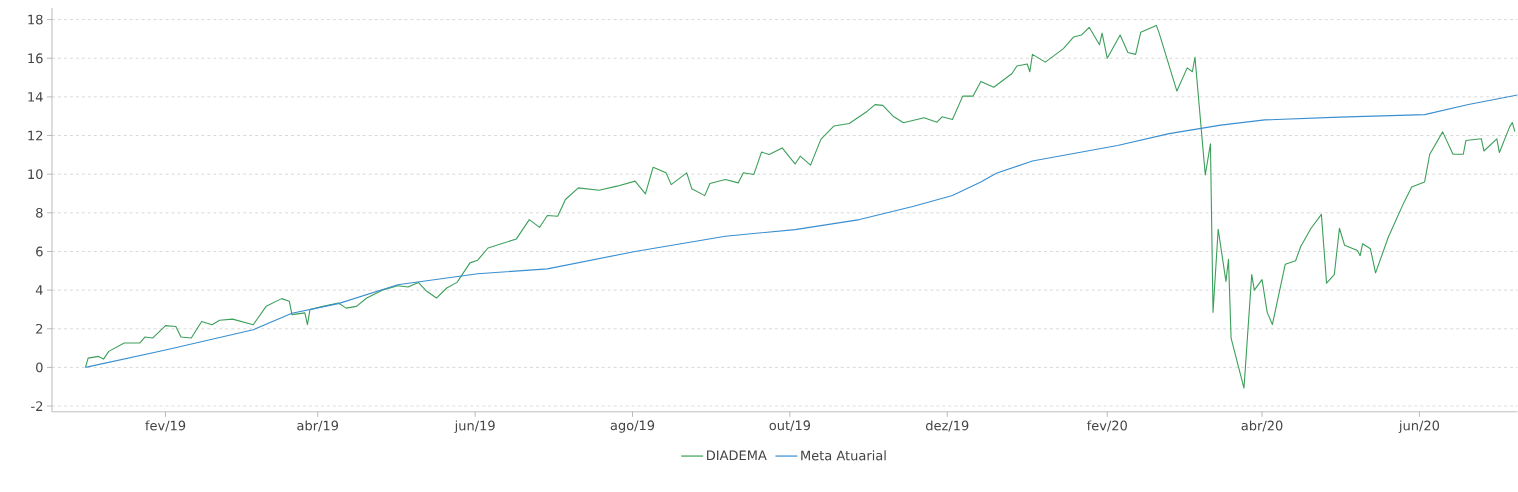 The width and height of the screenshot is (1518, 492). Describe the element at coordinates (39, 290) in the screenshot. I see `y-tick-label: 4` at that location.